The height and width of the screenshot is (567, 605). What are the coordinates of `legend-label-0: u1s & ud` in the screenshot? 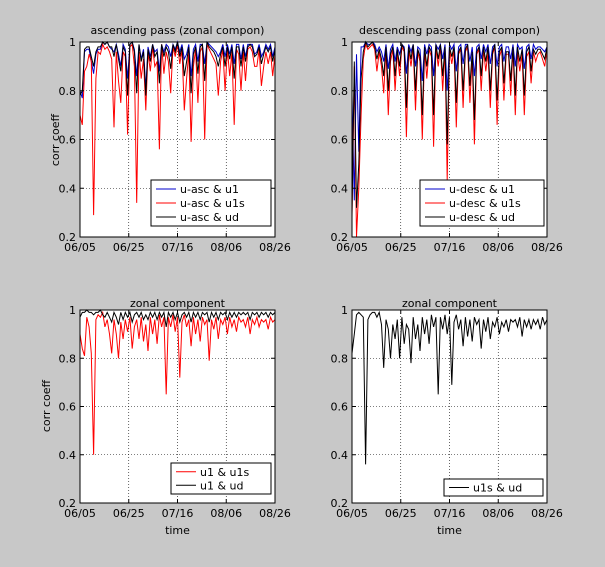 It's located at (497, 488).